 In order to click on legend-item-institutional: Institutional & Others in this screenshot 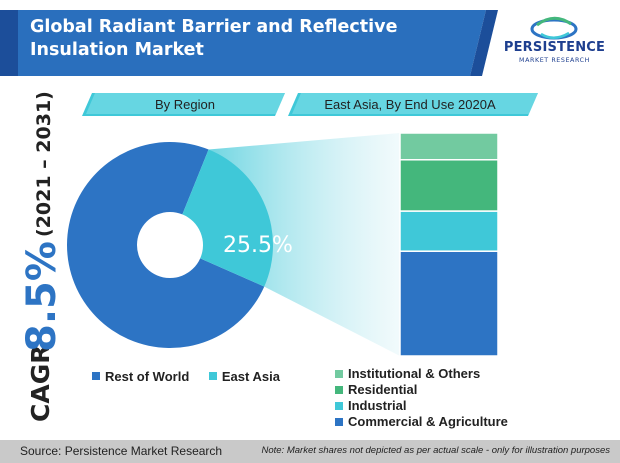, I will do `click(421, 374)`.